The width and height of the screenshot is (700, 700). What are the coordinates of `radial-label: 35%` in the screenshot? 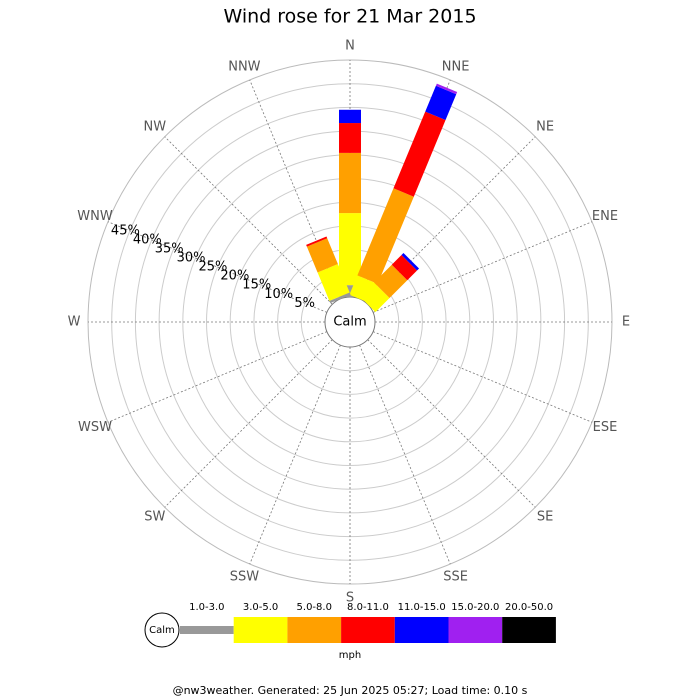 It's located at (169, 248).